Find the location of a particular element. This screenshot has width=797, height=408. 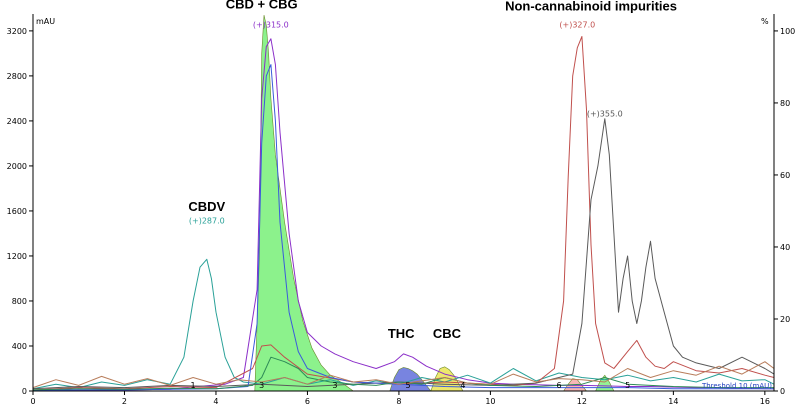

peak-number-label: 1 is located at coordinates (193, 385).